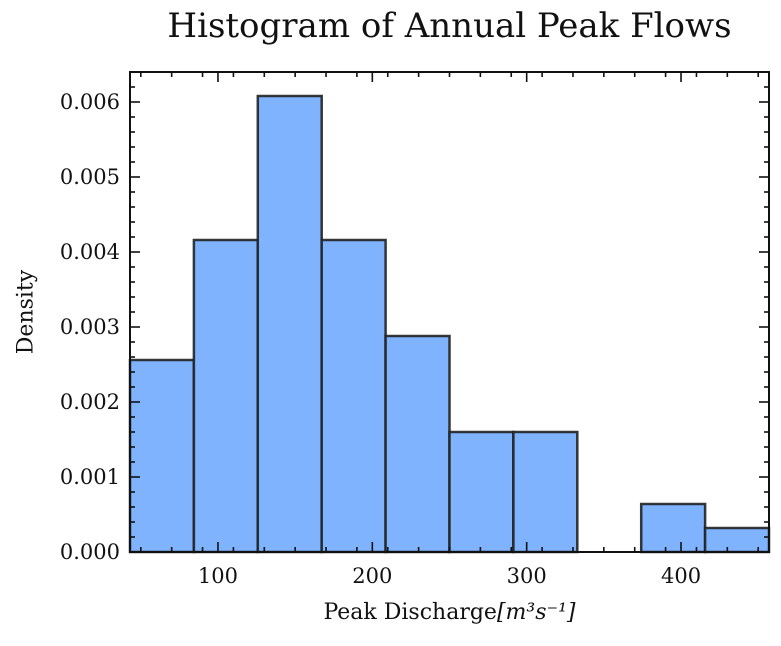  What do you see at coordinates (90, 552) in the screenshot?
I see `y-tick-label: 0.000` at bounding box center [90, 552].